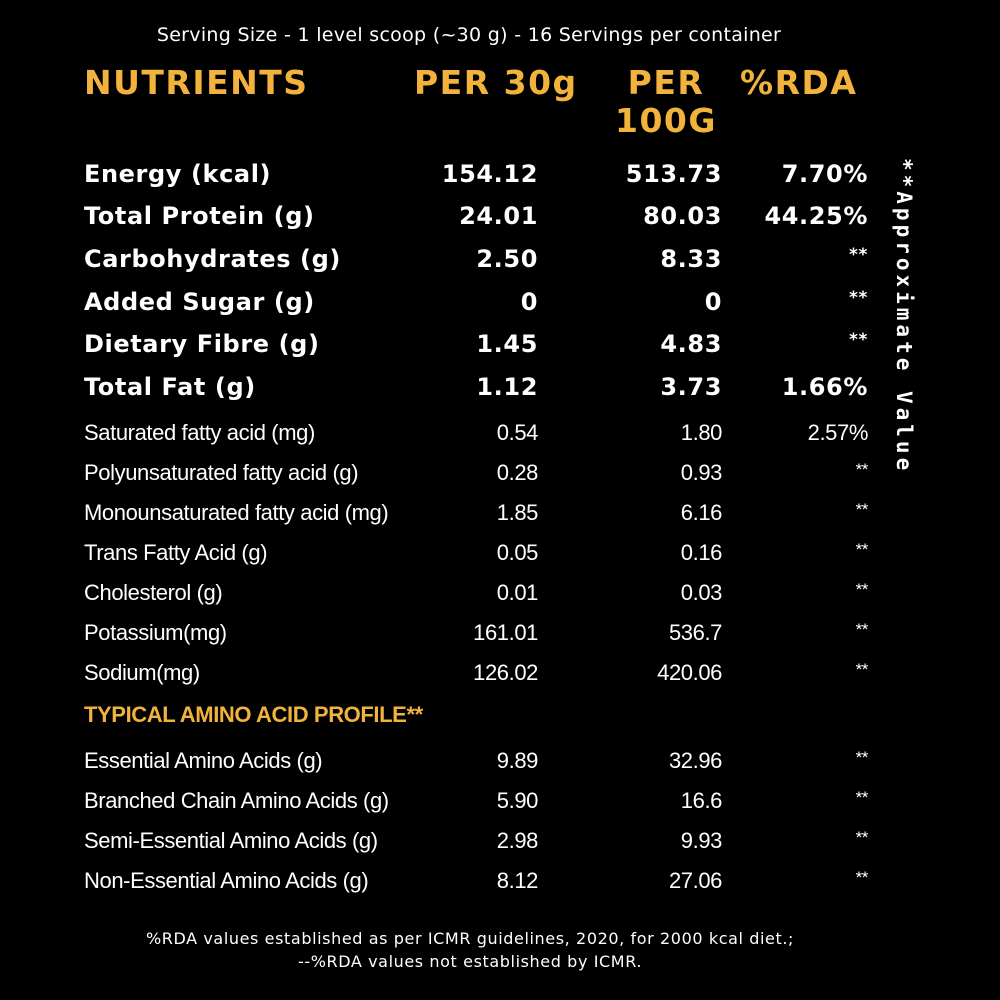 This screenshot has height=1000, width=1000. Describe the element at coordinates (470, 961) in the screenshot. I see `footer-icmr-note: --%RDA values not established by ICMR.` at that location.